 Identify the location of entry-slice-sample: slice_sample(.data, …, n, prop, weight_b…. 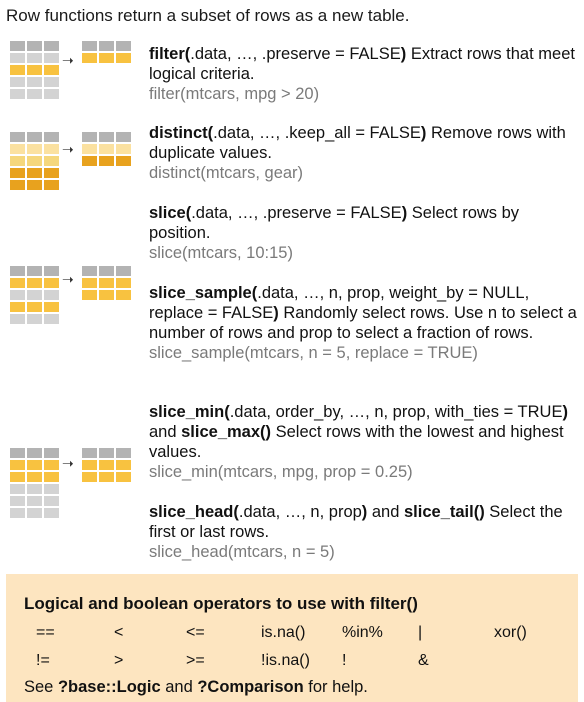
(364, 323).